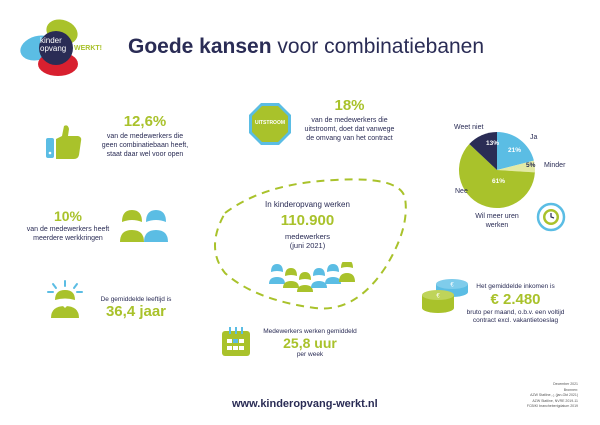 The image size is (600, 425). Describe the element at coordinates (307, 220) in the screenshot. I see `total-workers-value: 110.900` at that location.